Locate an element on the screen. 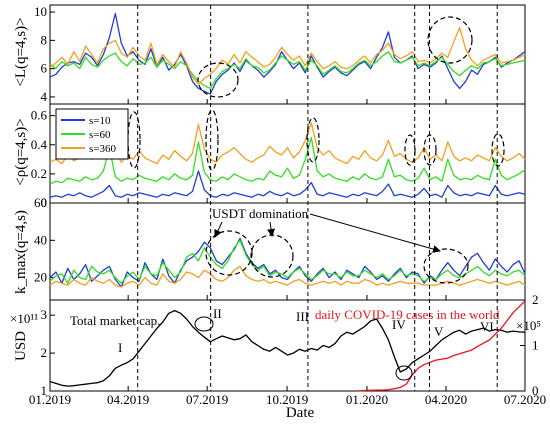 The image size is (550, 425). period-label-V: V is located at coordinates (439, 331).